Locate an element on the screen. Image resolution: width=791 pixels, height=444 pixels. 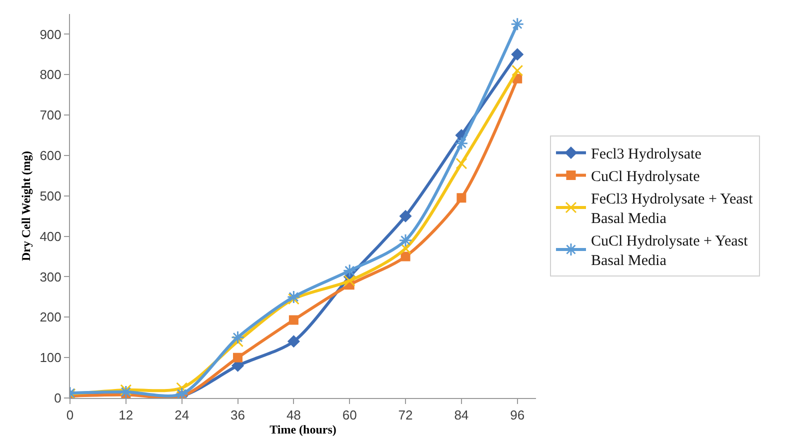
y-tick-label: 900 is located at coordinates (51, 34).